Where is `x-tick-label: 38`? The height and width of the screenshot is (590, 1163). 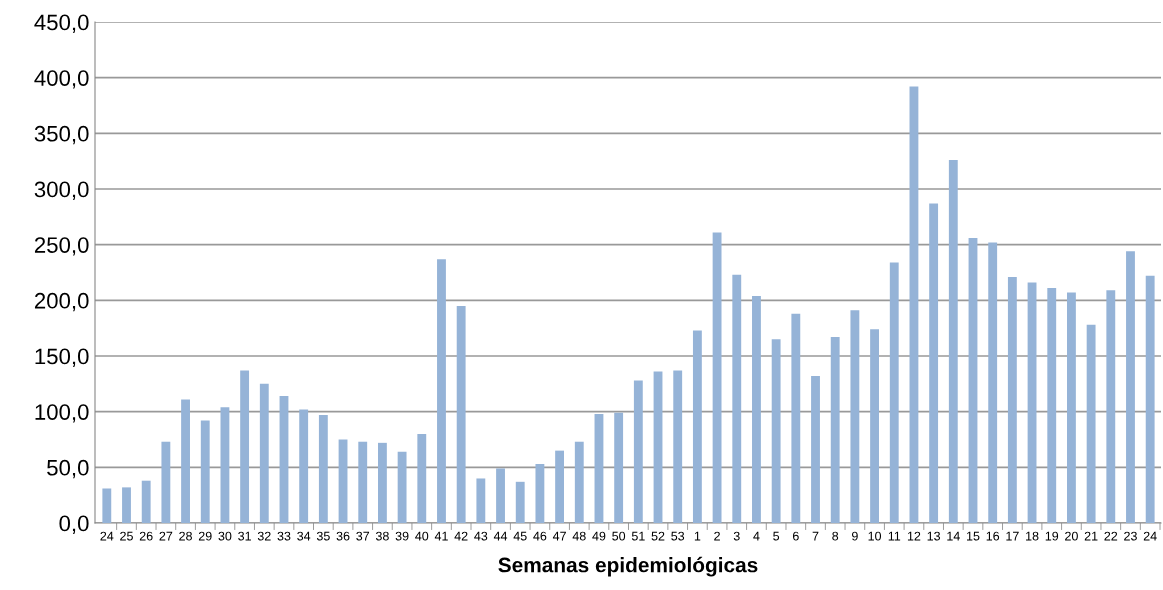 x-tick-label: 38 is located at coordinates (382, 536).